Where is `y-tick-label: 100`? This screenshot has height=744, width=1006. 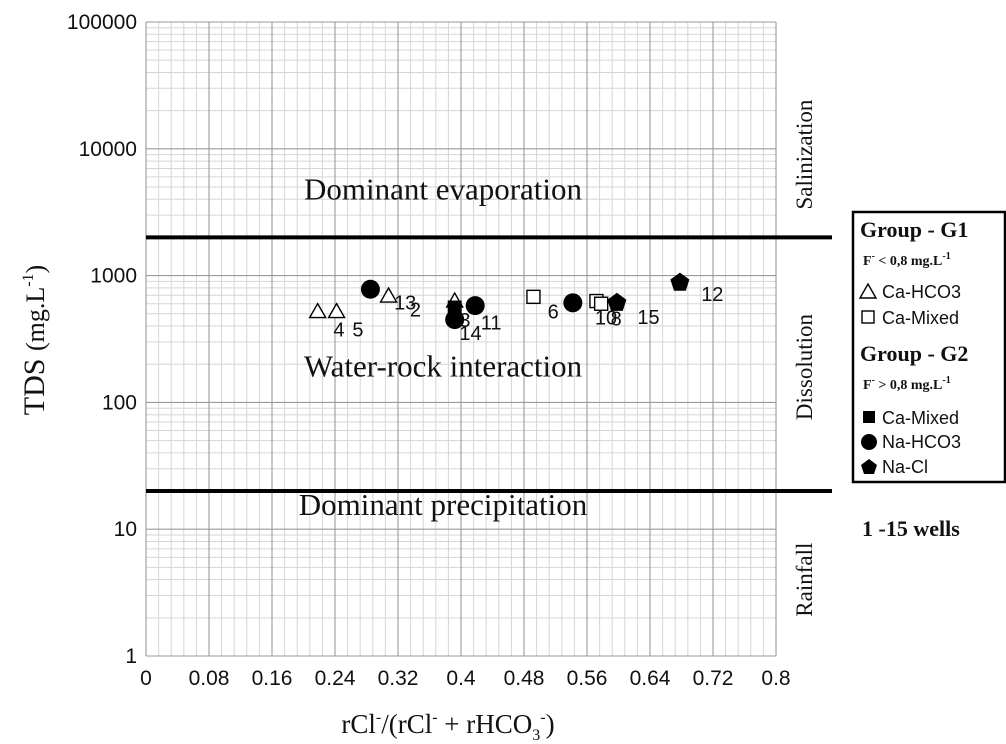 y-tick-label: 100 is located at coordinates (119, 402).